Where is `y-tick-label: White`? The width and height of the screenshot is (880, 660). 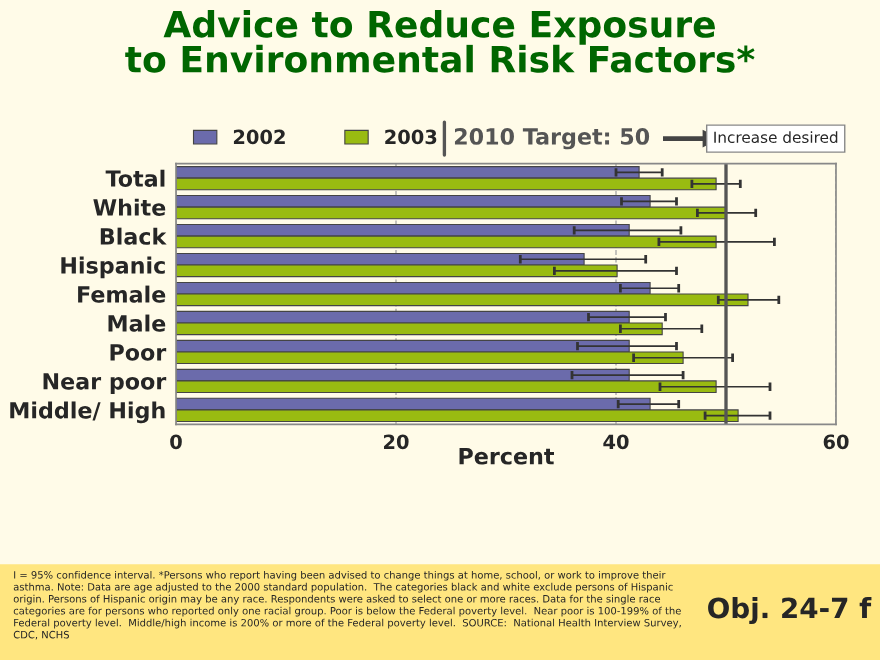
y-tick-label: White is located at coordinates (129, 207).